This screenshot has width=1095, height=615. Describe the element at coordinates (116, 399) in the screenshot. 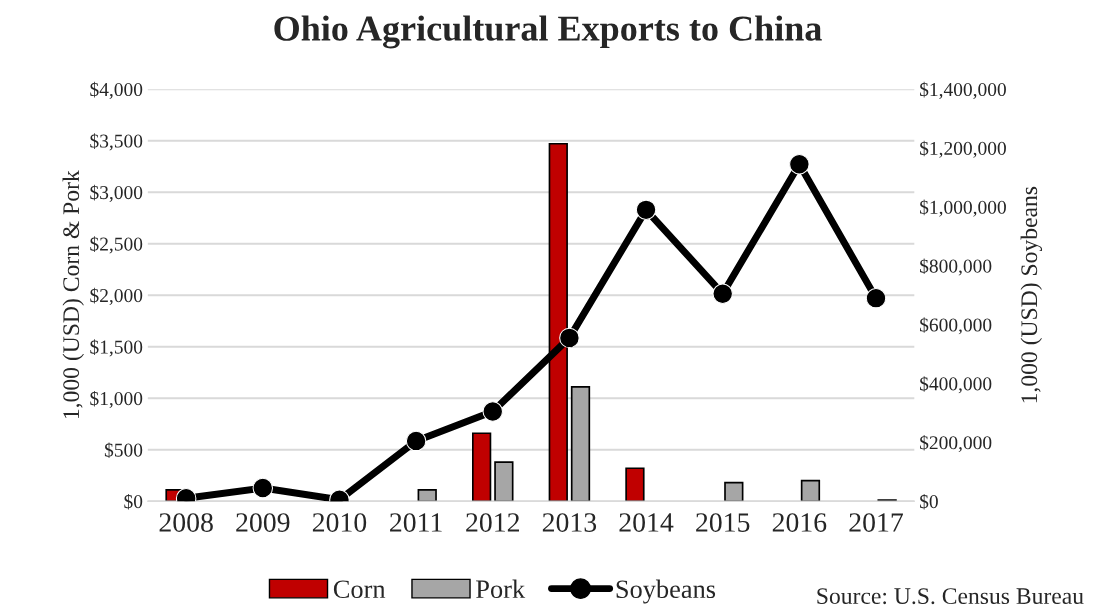

I see `y-tick-label: $1,000` at that location.